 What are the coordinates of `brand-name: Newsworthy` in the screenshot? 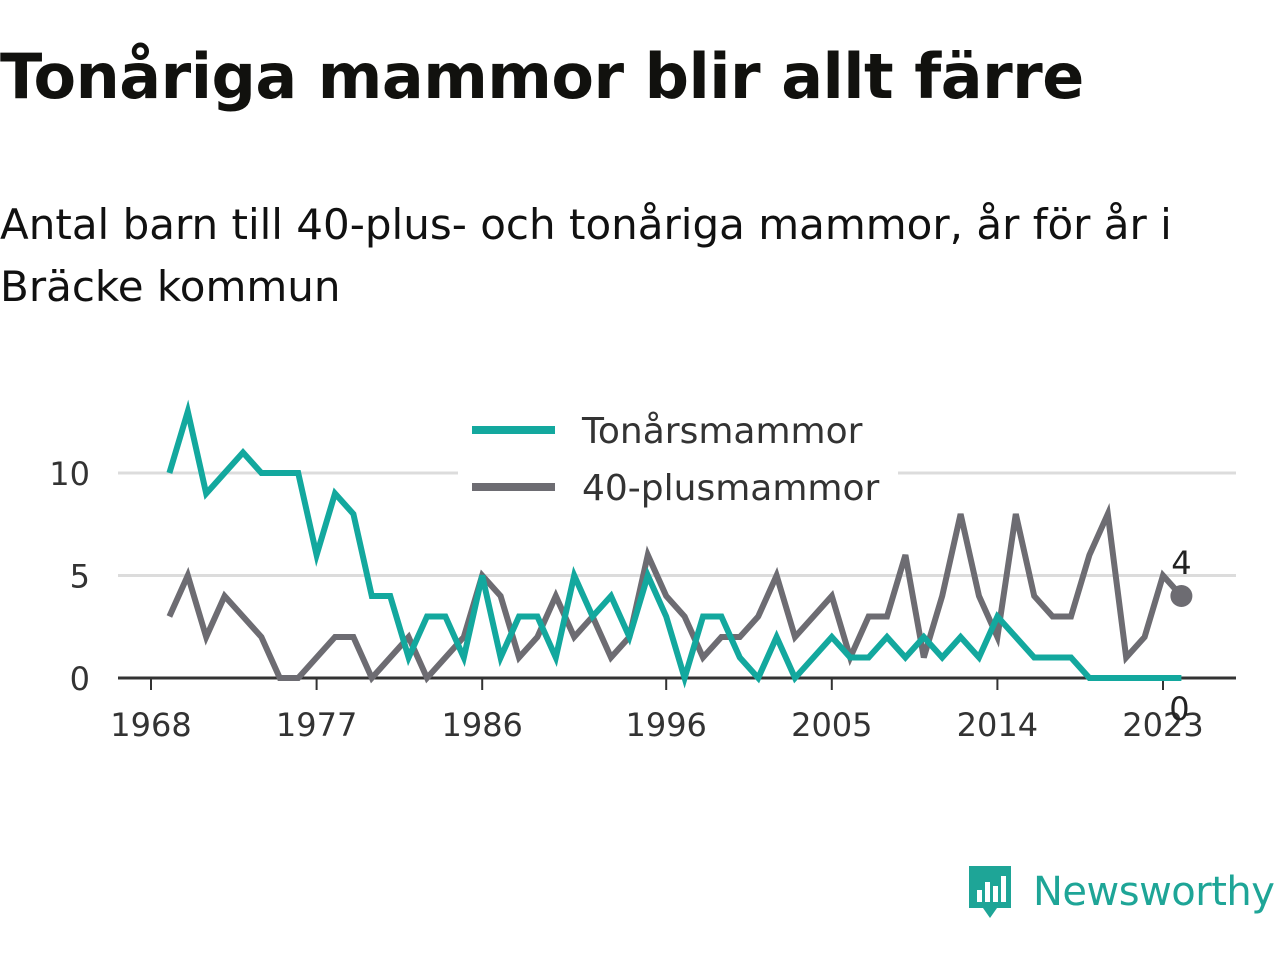 It's located at (1154, 892).